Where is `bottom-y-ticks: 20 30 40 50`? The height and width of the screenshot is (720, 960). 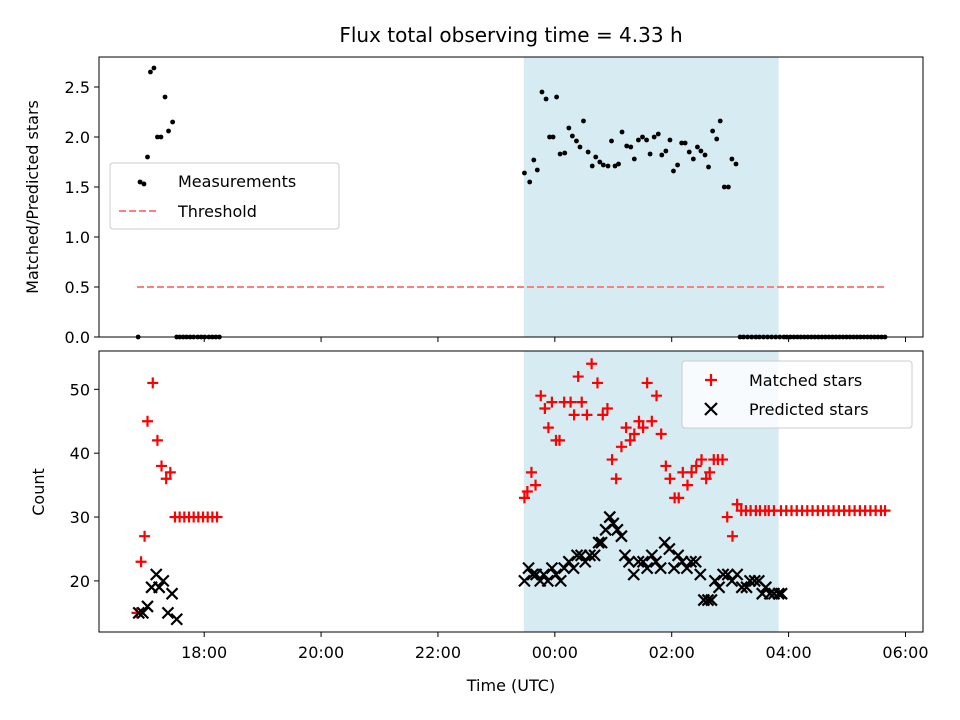 bottom-y-ticks: 20 30 40 50 is located at coordinates (84, 485).